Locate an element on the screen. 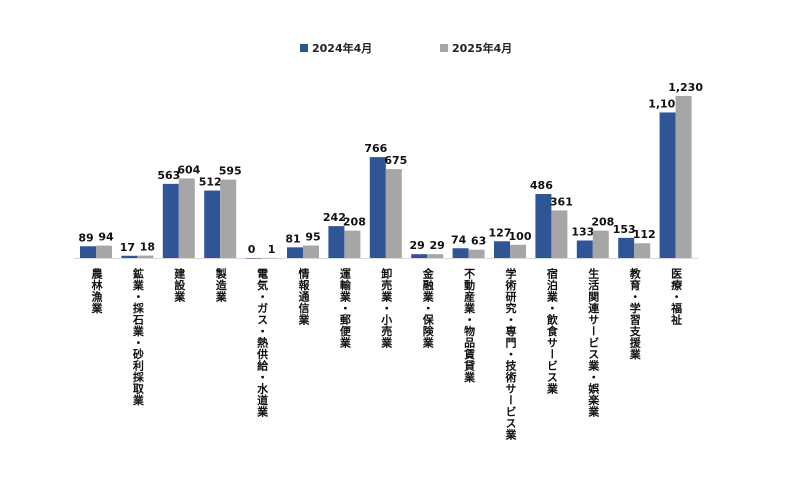 Image resolution: width=800 pixels, height=499 pixels. category-label: 情報通信業 is located at coordinates (303, 297).